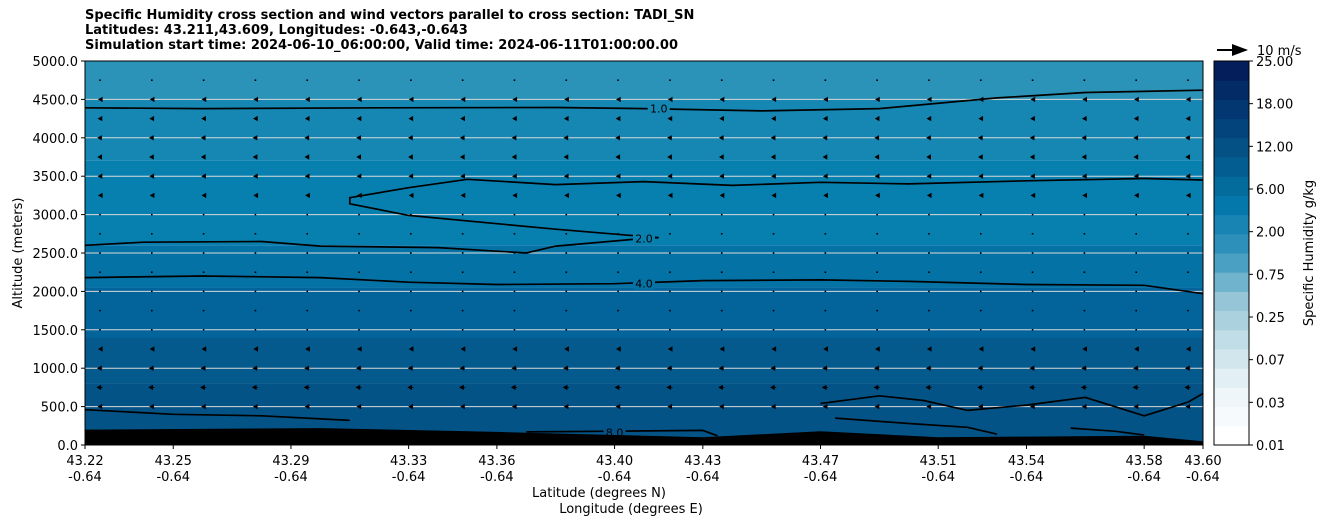 The width and height of the screenshot is (1326, 526). Describe the element at coordinates (56, 100) in the screenshot. I see `y-tick-label: 4500.0` at that location.